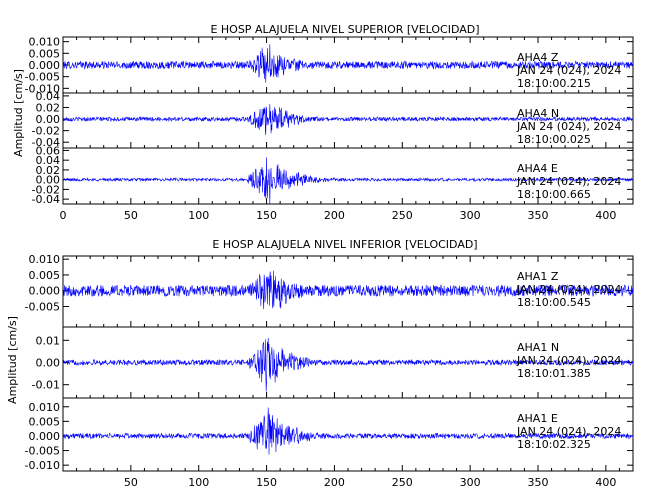 The height and width of the screenshot is (500, 650). I want to click on top-figure-ylabel: Amplitud [cm/s], so click(18, 113).